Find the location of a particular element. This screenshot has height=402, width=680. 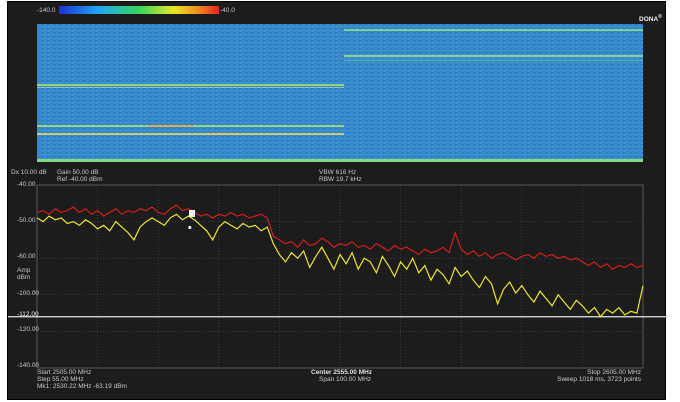

gain-label: Gain 50.00 dB is located at coordinates (78, 172).